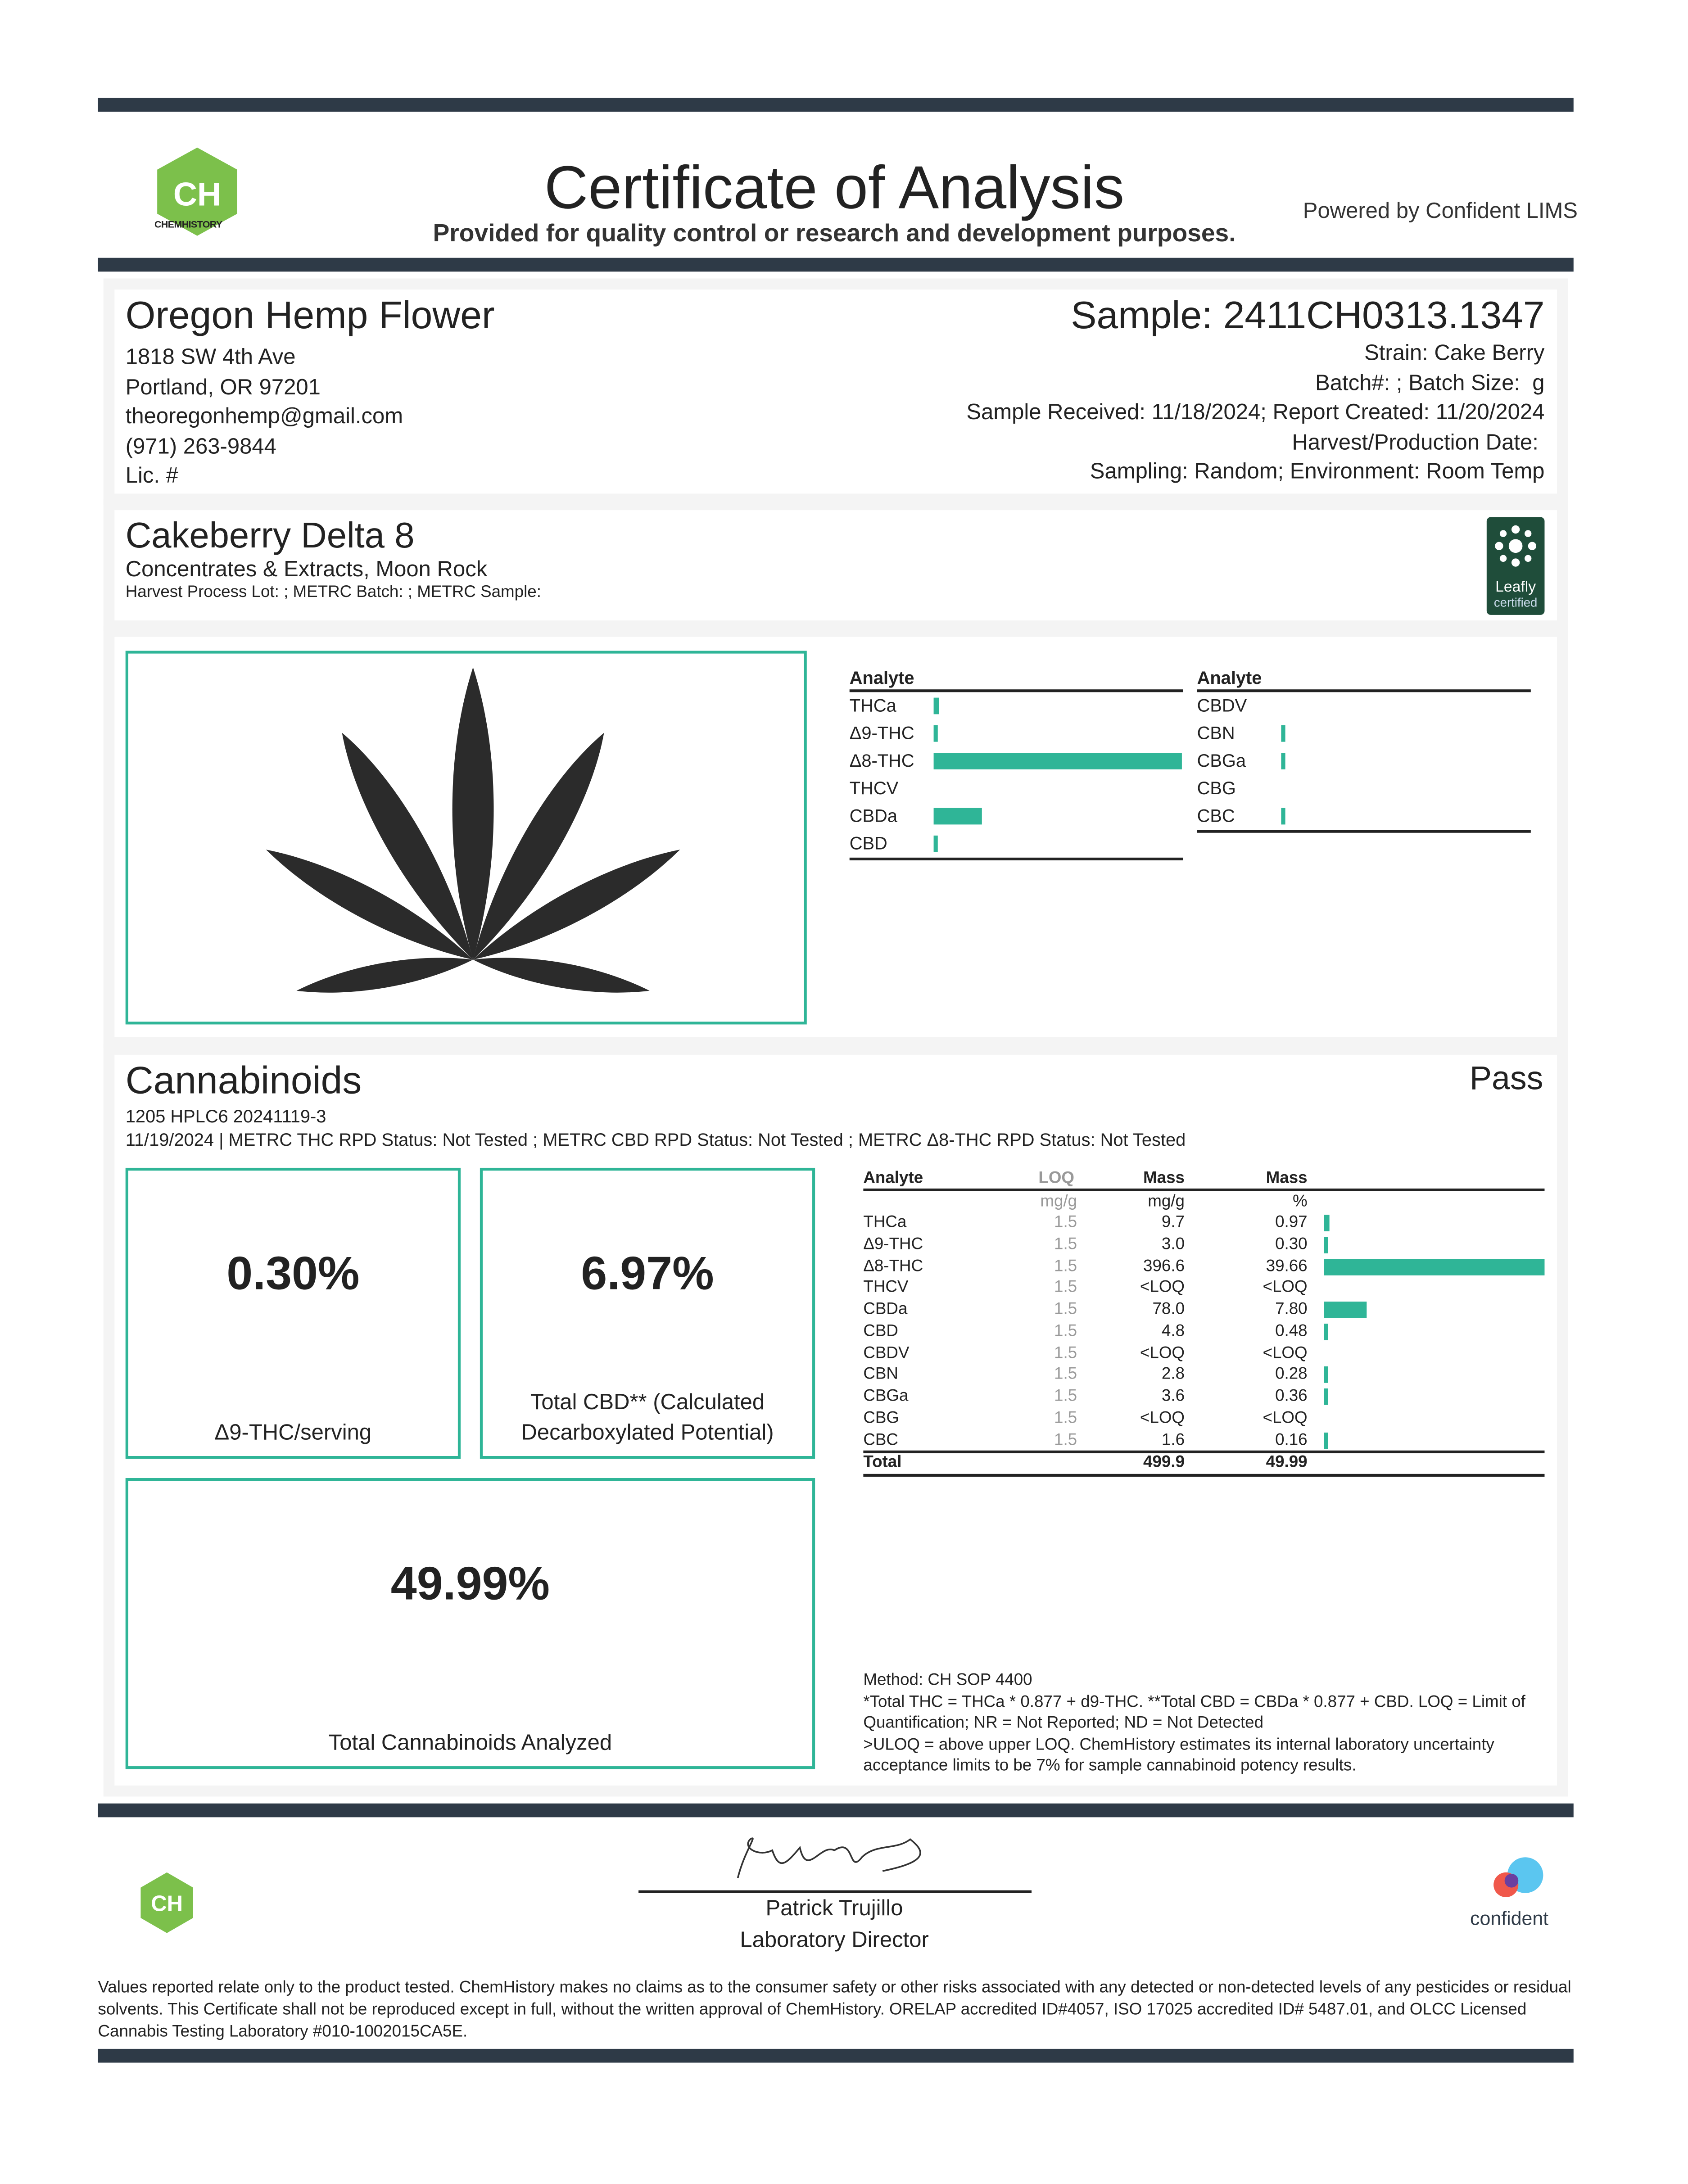  I want to click on footer-brand: confident, so click(1510, 1918).